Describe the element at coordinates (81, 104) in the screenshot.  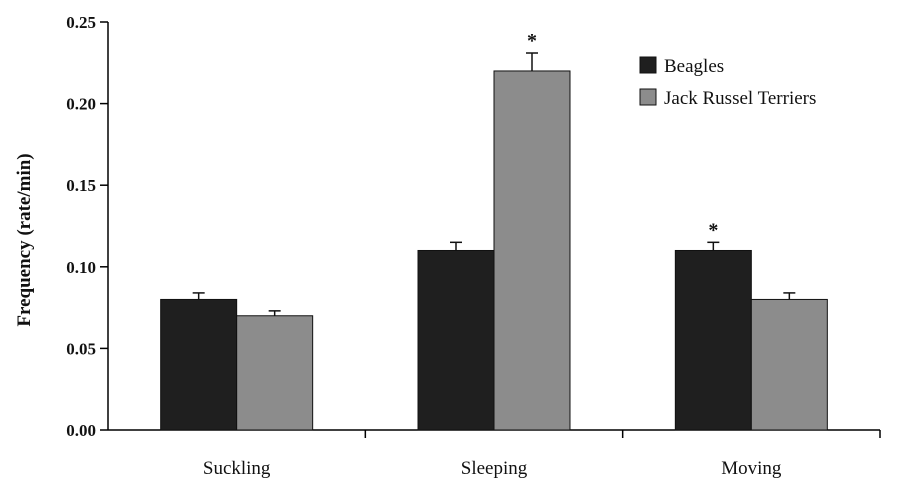
I see `y-tick-label: 0.20` at that location.